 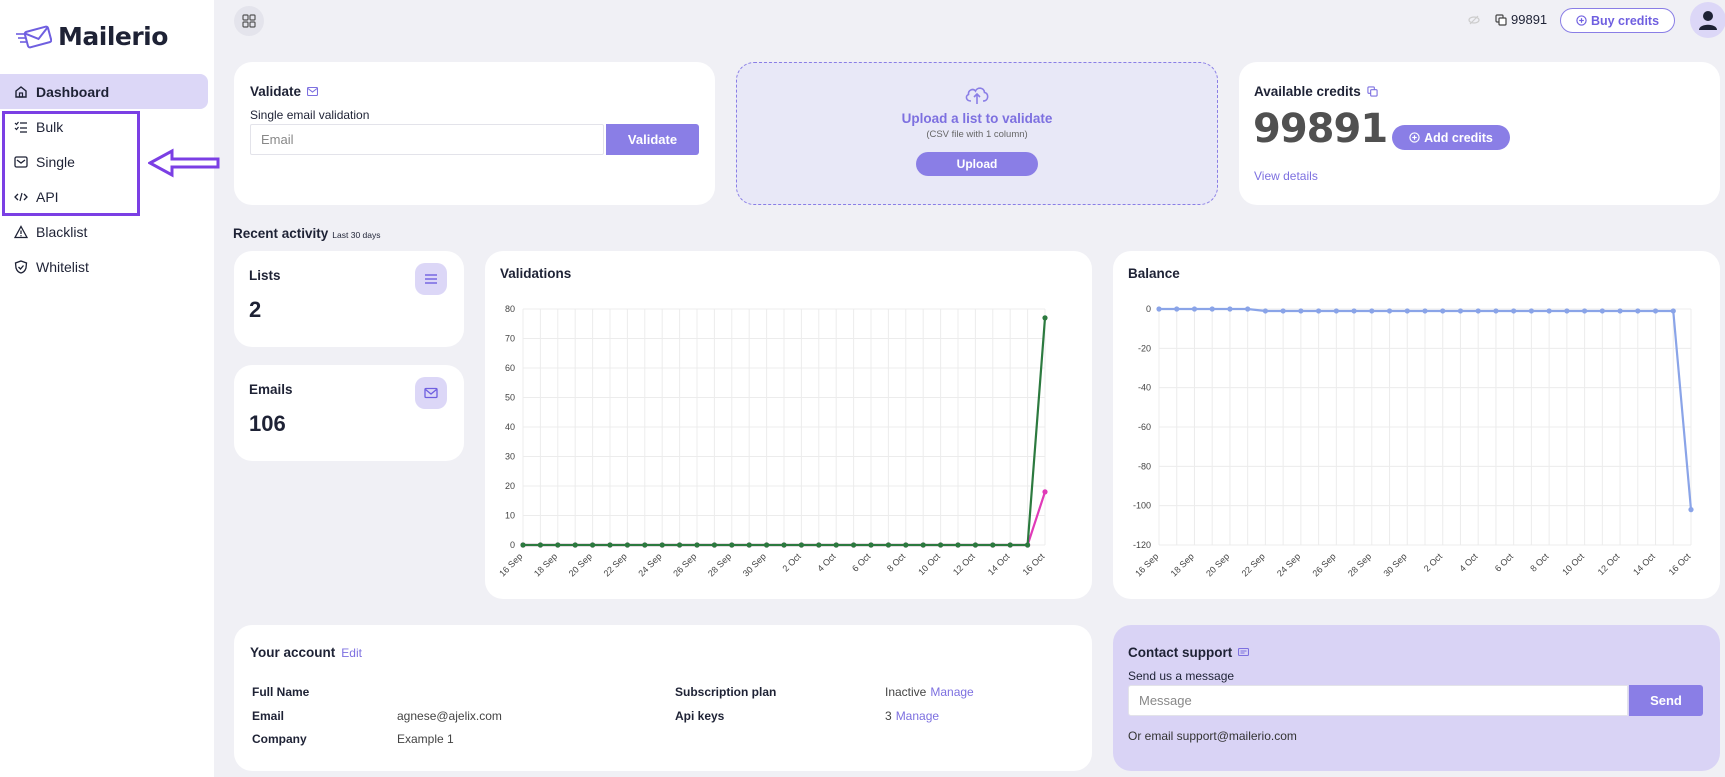 I want to click on warning-icon, so click(x=21, y=231).